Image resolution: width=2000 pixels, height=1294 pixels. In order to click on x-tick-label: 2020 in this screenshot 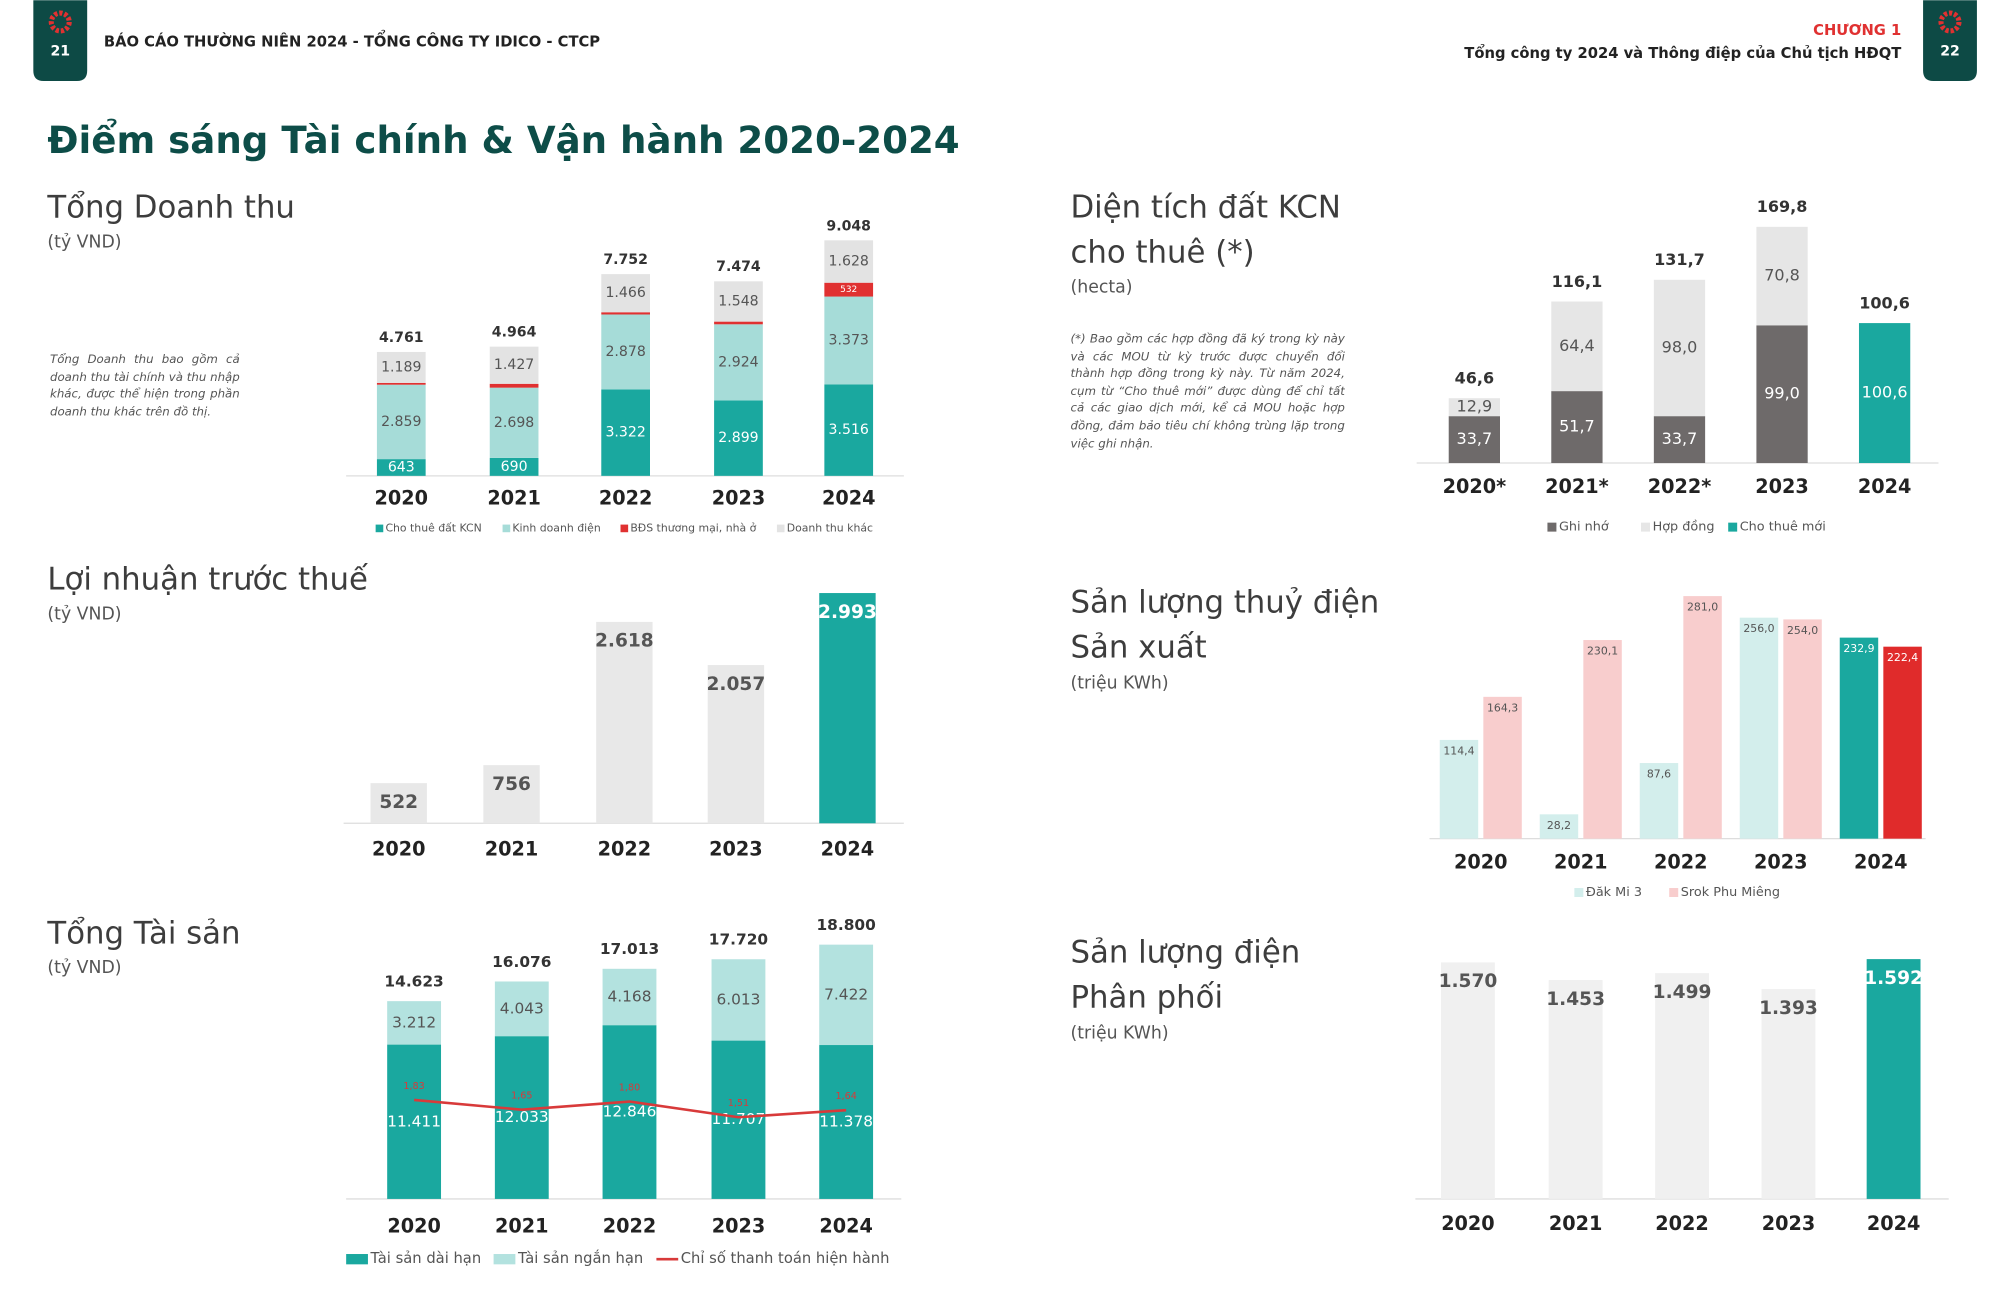, I will do `click(1480, 862)`.